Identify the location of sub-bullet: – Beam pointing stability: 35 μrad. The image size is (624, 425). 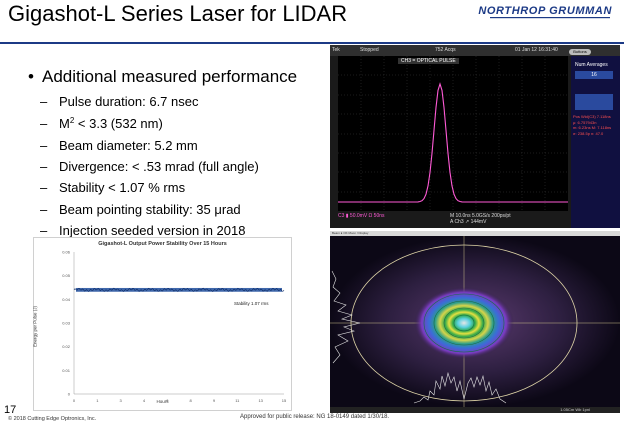
(140, 209).